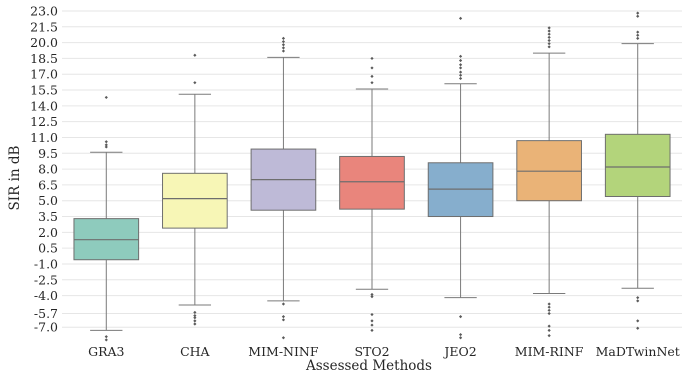  Describe the element at coordinates (106, 218) in the screenshot. I see `box-gra3` at that location.